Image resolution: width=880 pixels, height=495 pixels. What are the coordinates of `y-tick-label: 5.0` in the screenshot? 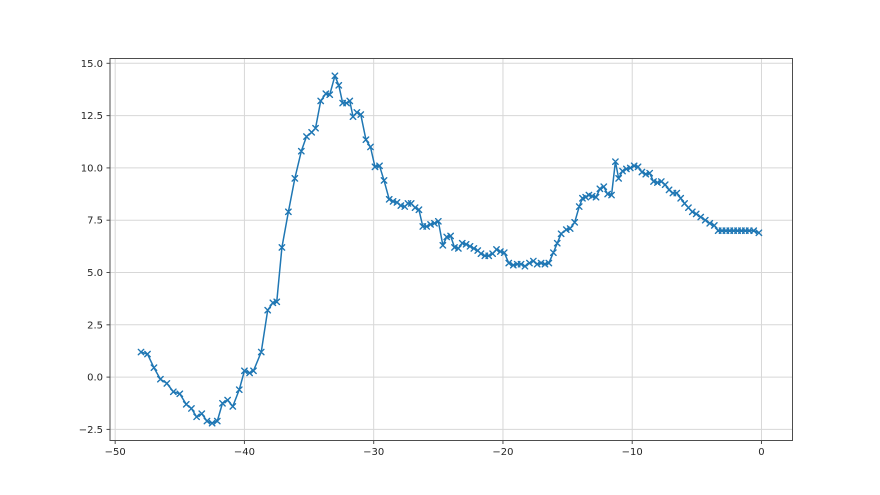 It's located at (95, 273).